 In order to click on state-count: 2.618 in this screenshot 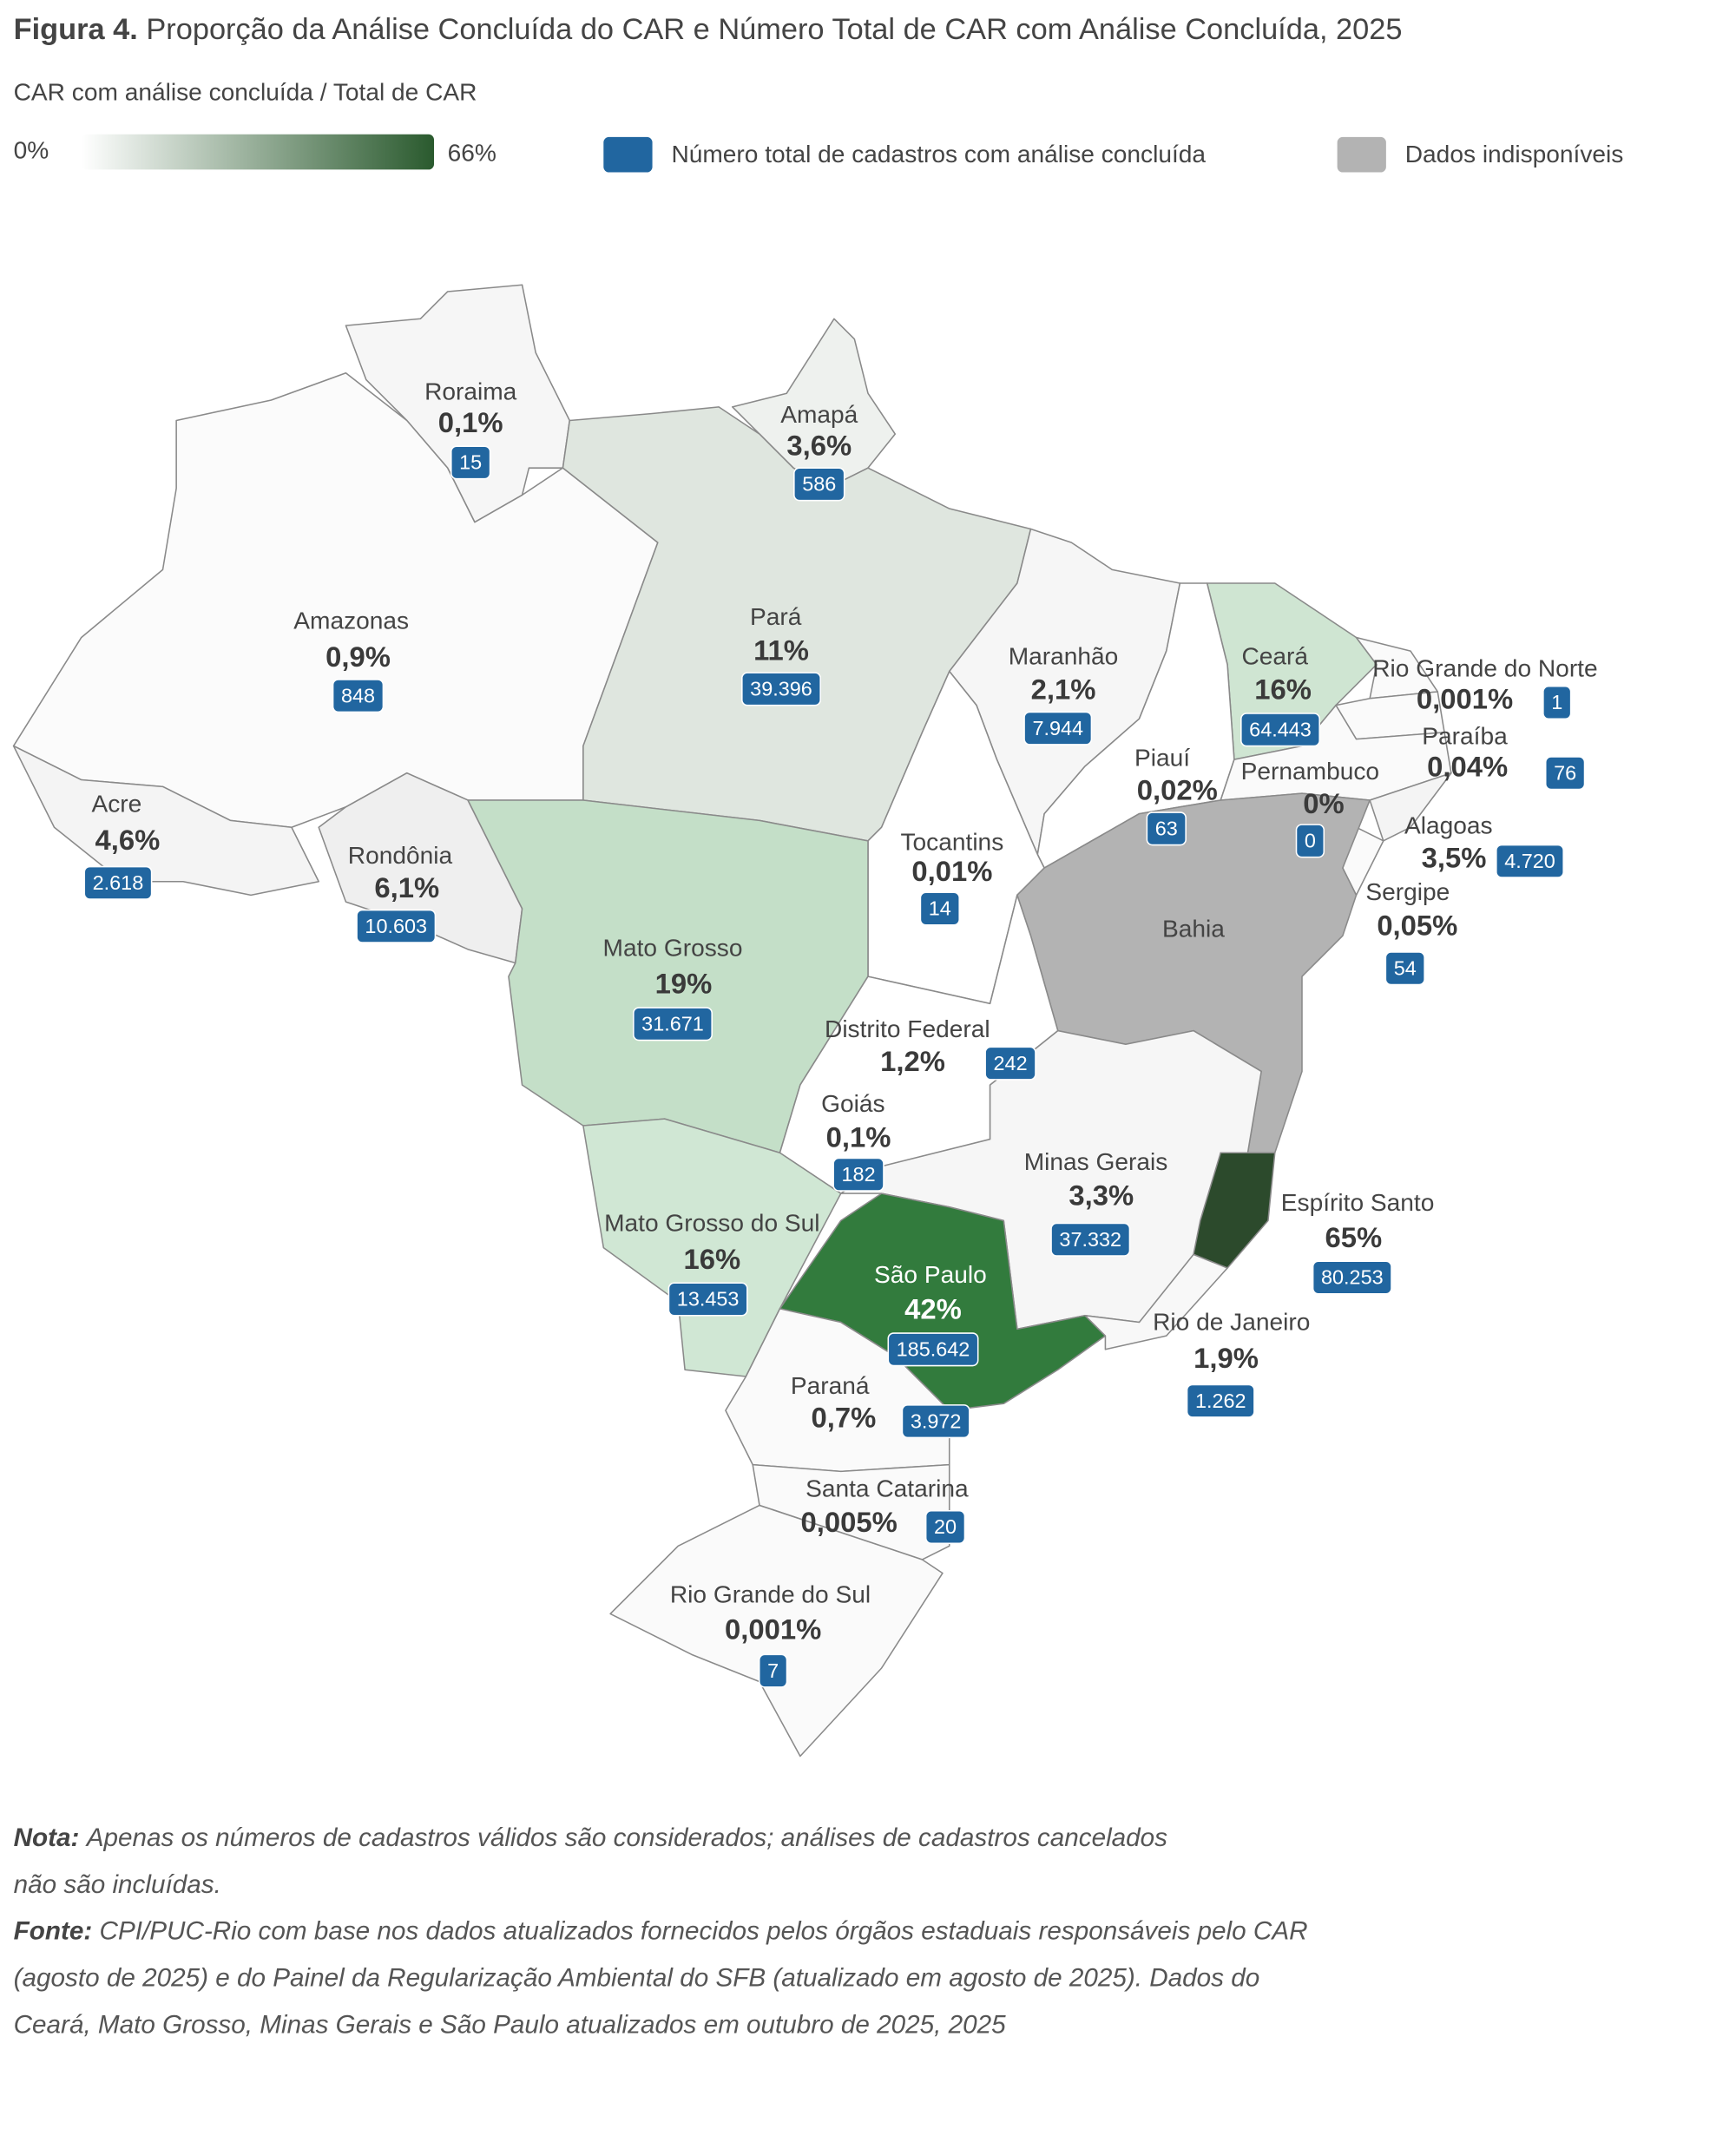, I will do `click(118, 882)`.